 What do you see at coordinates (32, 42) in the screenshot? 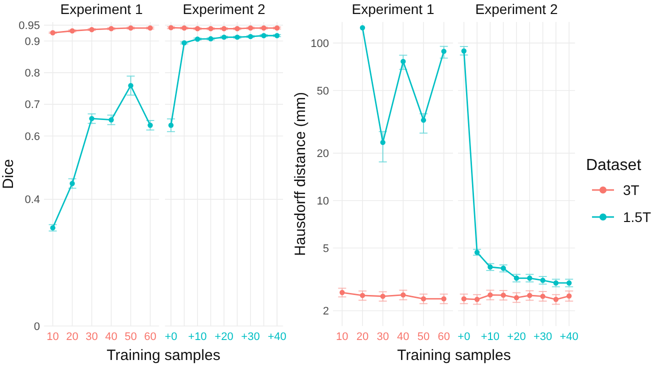
I see `y-tick-label: 0.9` at bounding box center [32, 42].